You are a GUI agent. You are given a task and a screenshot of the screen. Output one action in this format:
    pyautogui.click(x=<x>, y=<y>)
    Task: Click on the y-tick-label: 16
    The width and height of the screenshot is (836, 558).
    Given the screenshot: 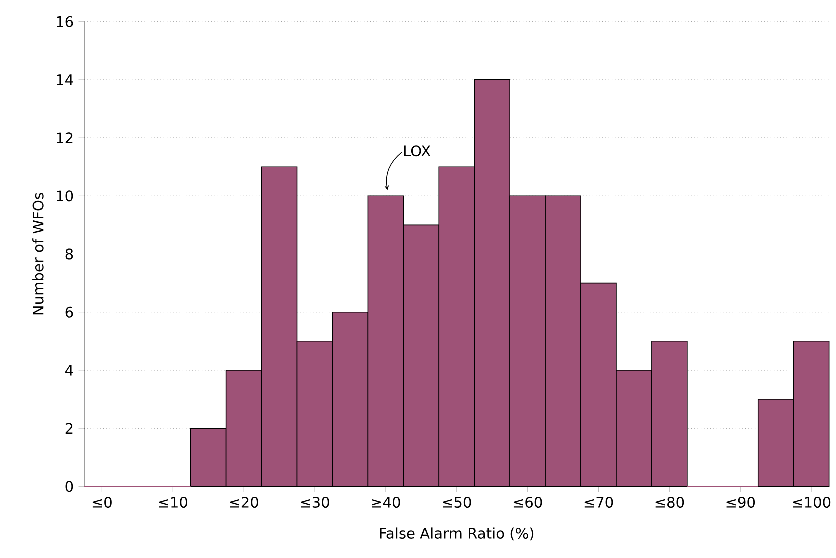 What is the action you would take?
    pyautogui.click(x=65, y=22)
    